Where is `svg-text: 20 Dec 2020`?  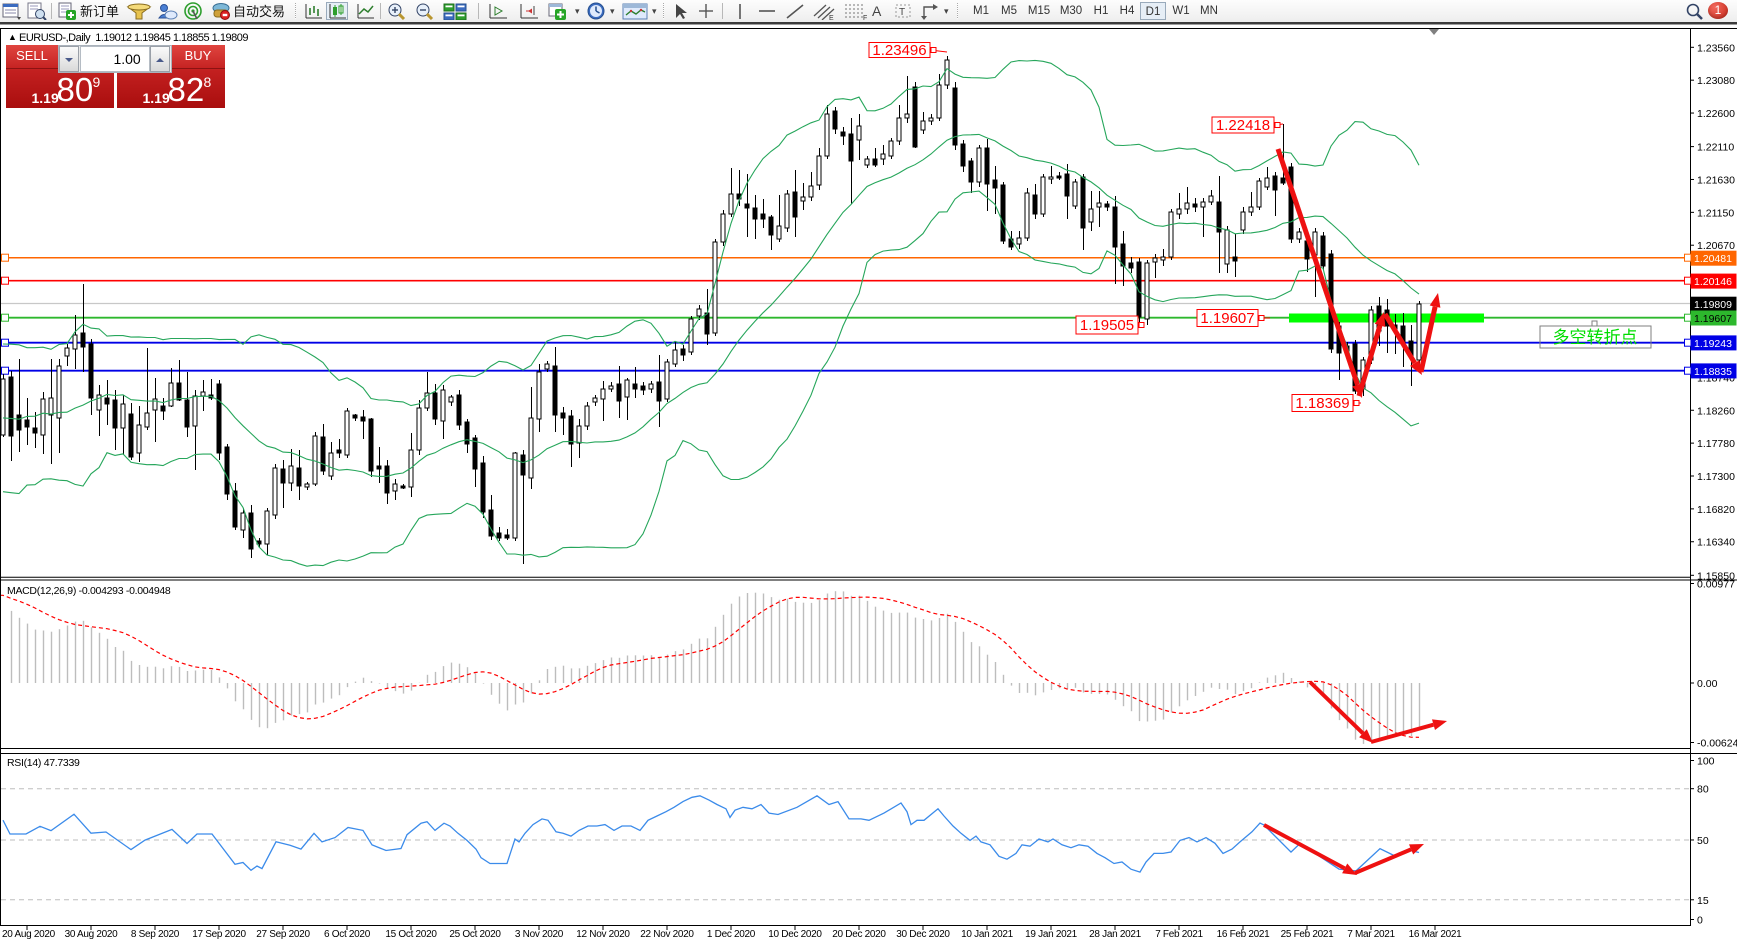
svg-text: 20 Dec 2020 is located at coordinates (859, 934).